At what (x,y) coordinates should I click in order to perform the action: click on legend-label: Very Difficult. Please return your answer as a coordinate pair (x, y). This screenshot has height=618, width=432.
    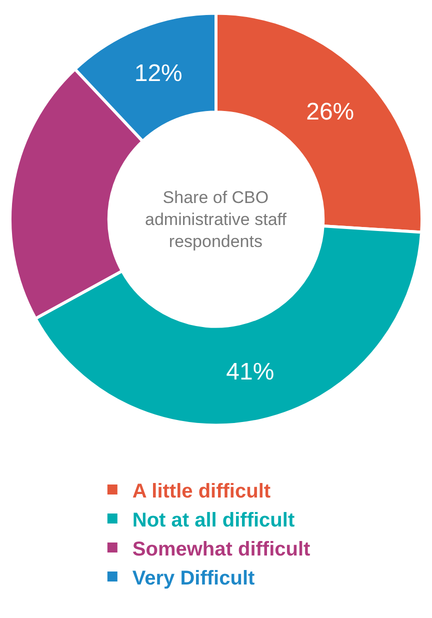
    Looking at the image, I should click on (193, 578).